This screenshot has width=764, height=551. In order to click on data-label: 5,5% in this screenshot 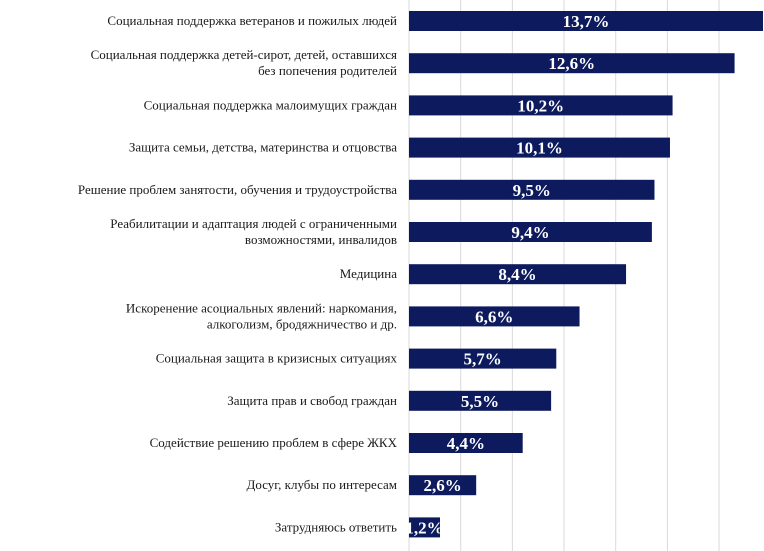, I will do `click(480, 401)`.